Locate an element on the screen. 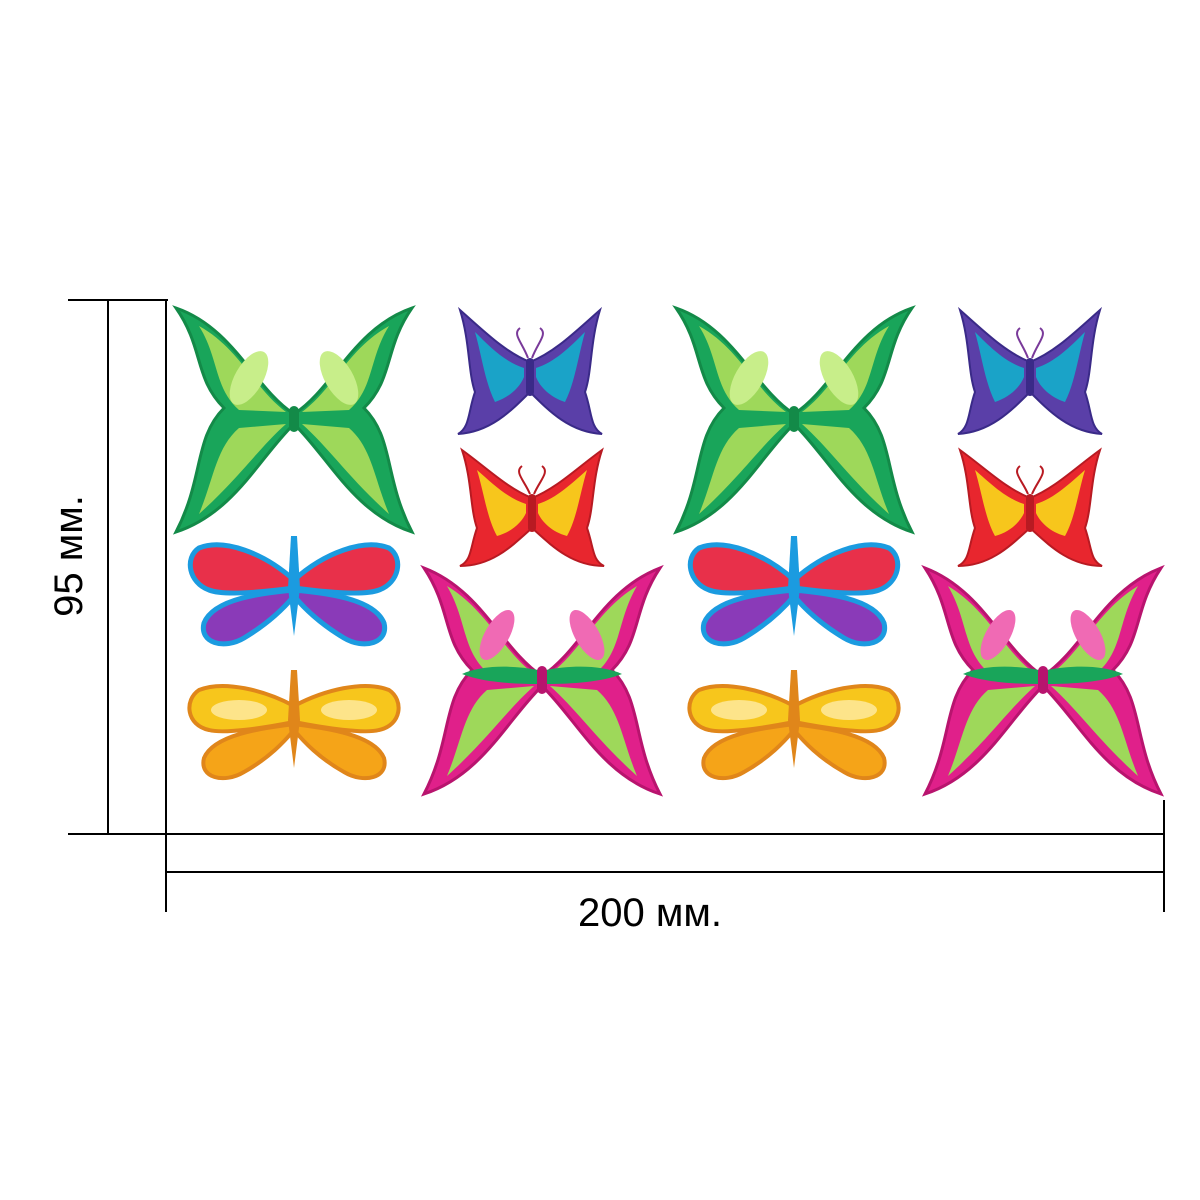 The image size is (1200, 1200). width-dimension: 200 мм. is located at coordinates (665, 867).